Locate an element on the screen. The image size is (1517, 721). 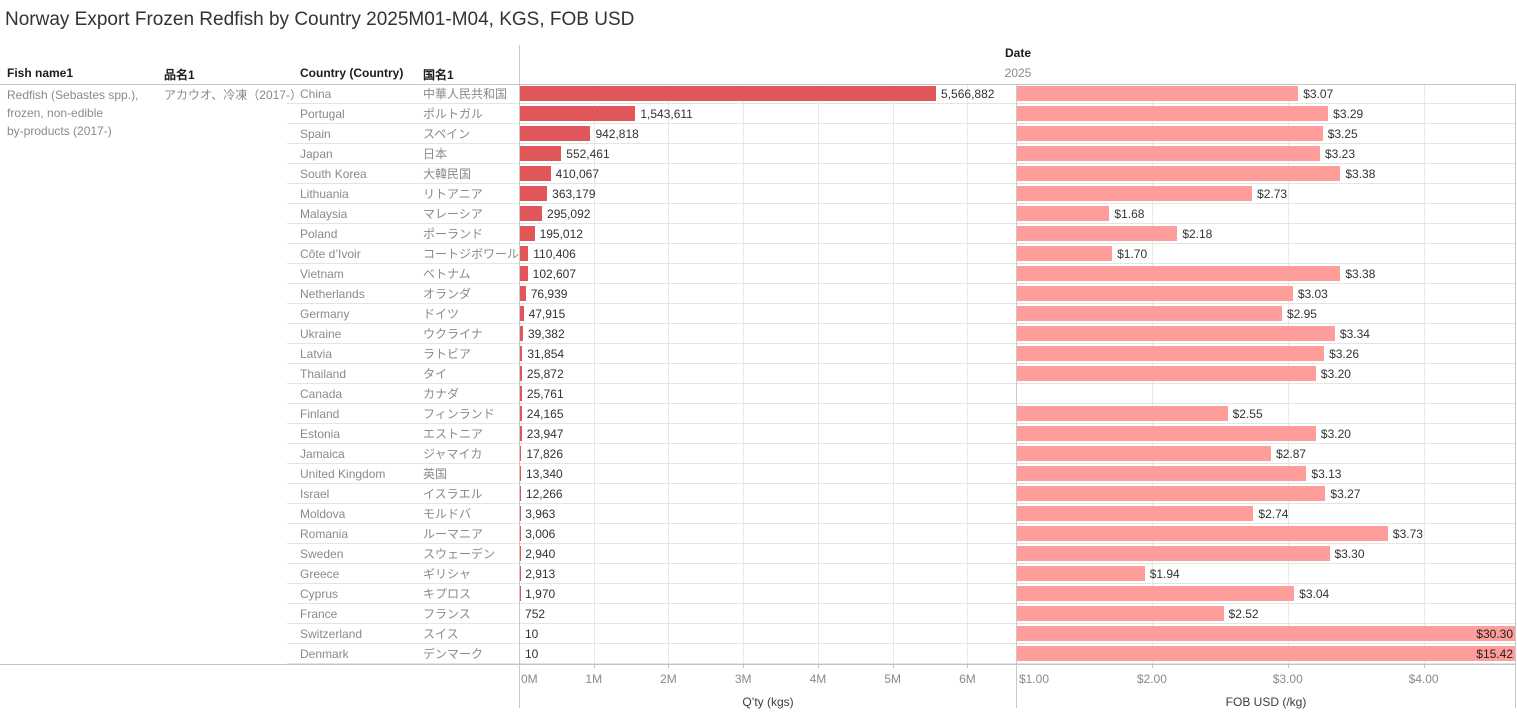
qty-axis-tick-label: 5M is located at coordinates (892, 679).